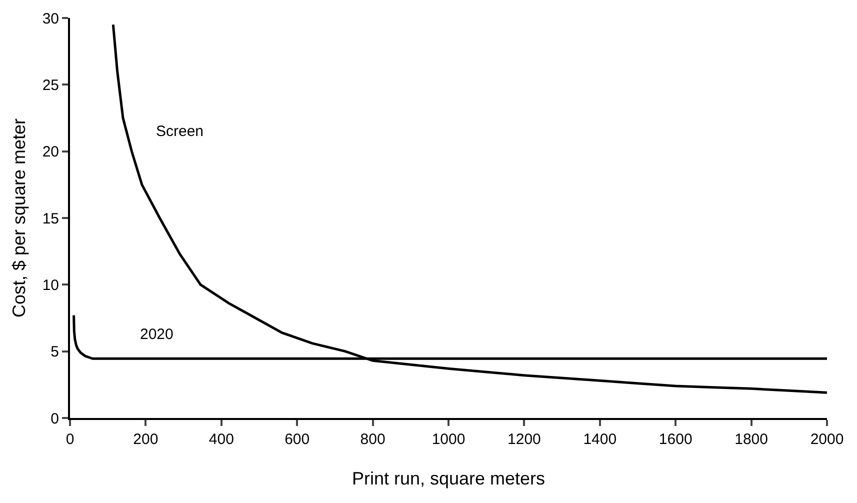  Describe the element at coordinates (221, 439) in the screenshot. I see `x-tick-label: 400` at that location.